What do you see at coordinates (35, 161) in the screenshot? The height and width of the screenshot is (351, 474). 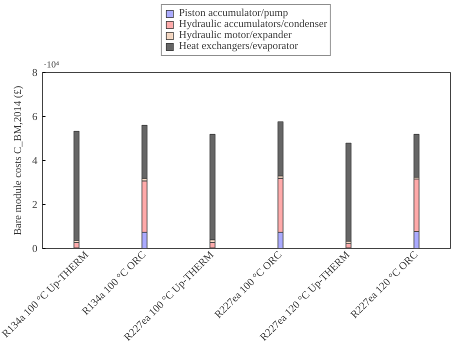 I see `y-tick-label: 4` at bounding box center [35, 161].